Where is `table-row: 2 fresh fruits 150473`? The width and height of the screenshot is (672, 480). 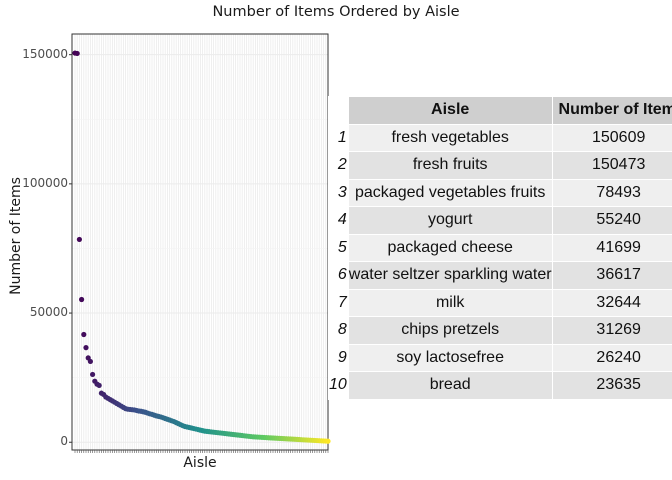 table-row: 2 fresh fruits 150473 is located at coordinates (500, 165).